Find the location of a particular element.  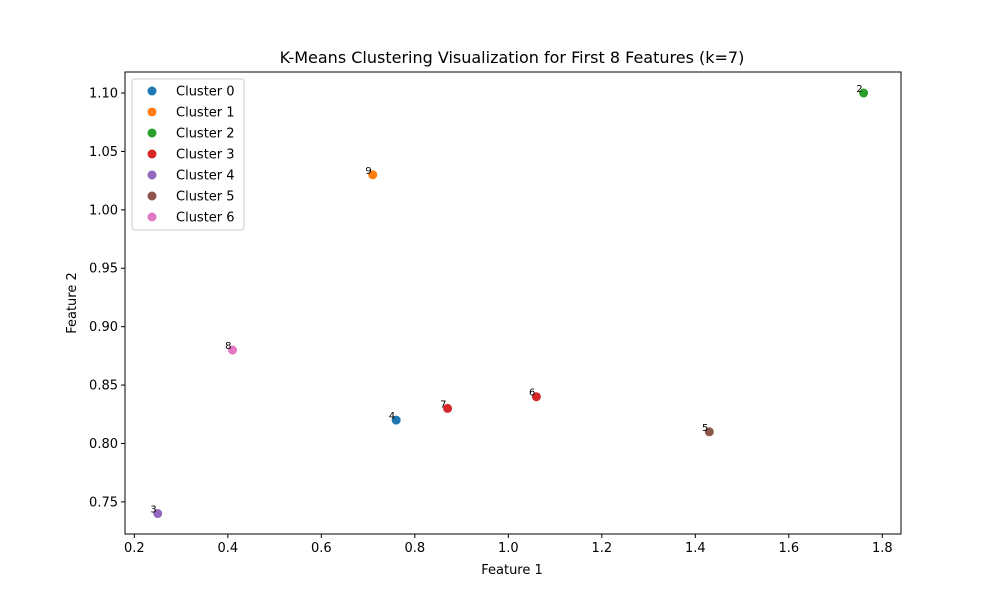

y-axis-label: Feature 2 is located at coordinates (72, 303).